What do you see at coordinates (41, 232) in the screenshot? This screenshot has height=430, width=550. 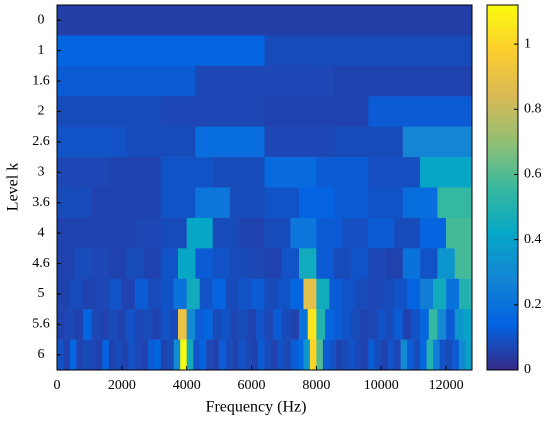 I see `y-tick-label: 4` at bounding box center [41, 232].